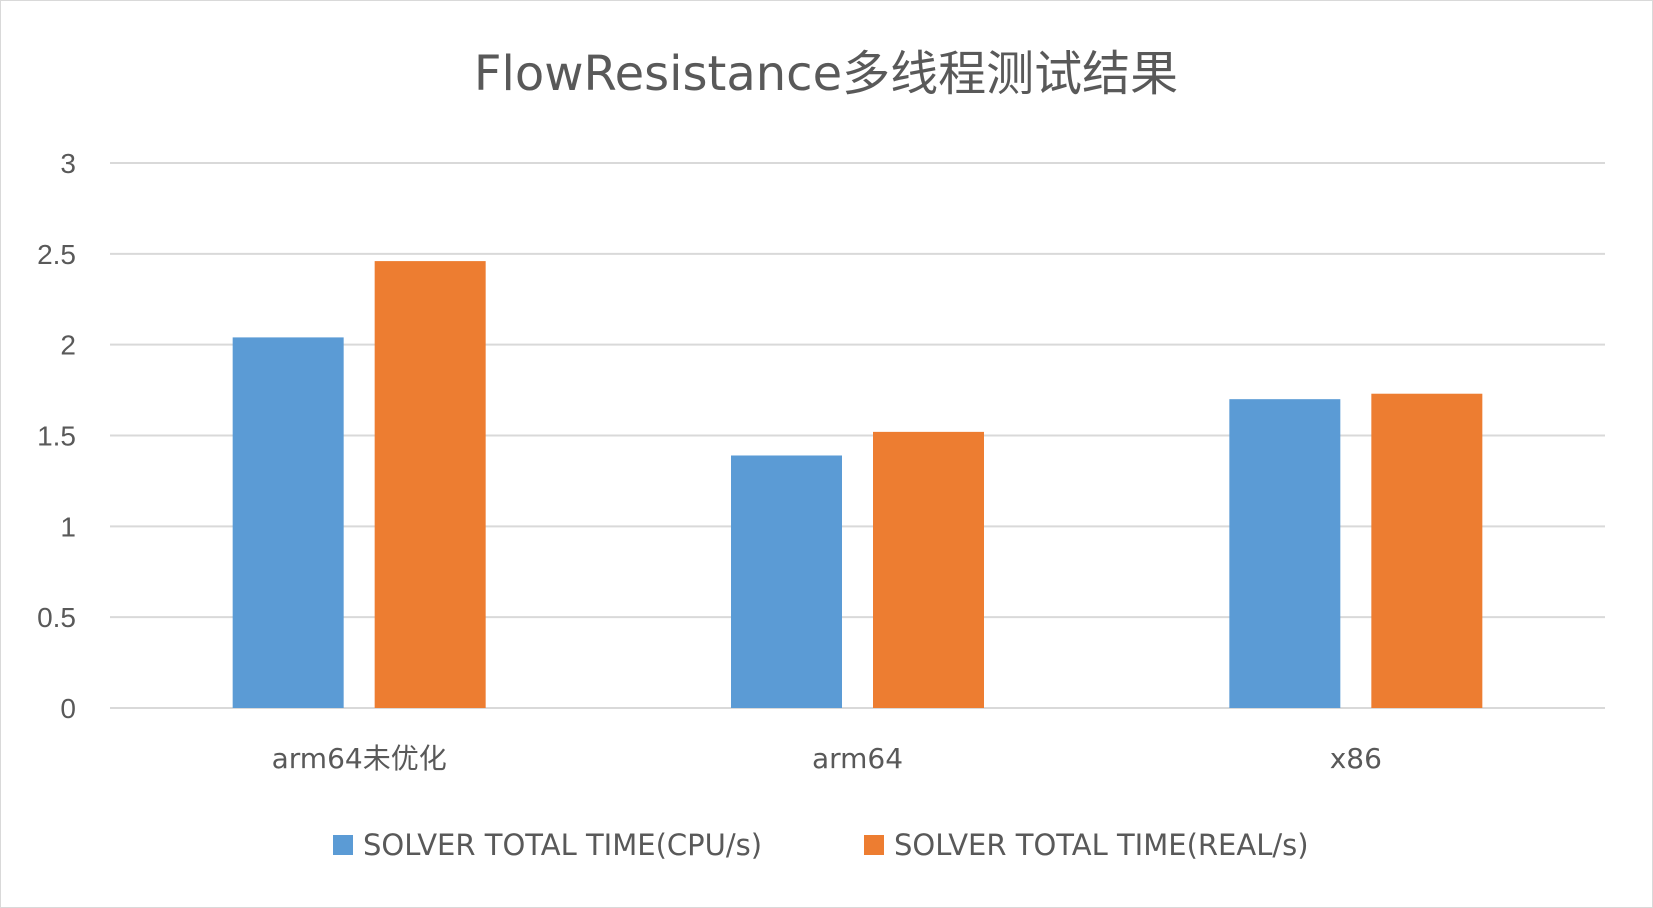 The height and width of the screenshot is (908, 1653). Describe the element at coordinates (359, 758) in the screenshot. I see `x-category-label: arm64未优化` at that location.